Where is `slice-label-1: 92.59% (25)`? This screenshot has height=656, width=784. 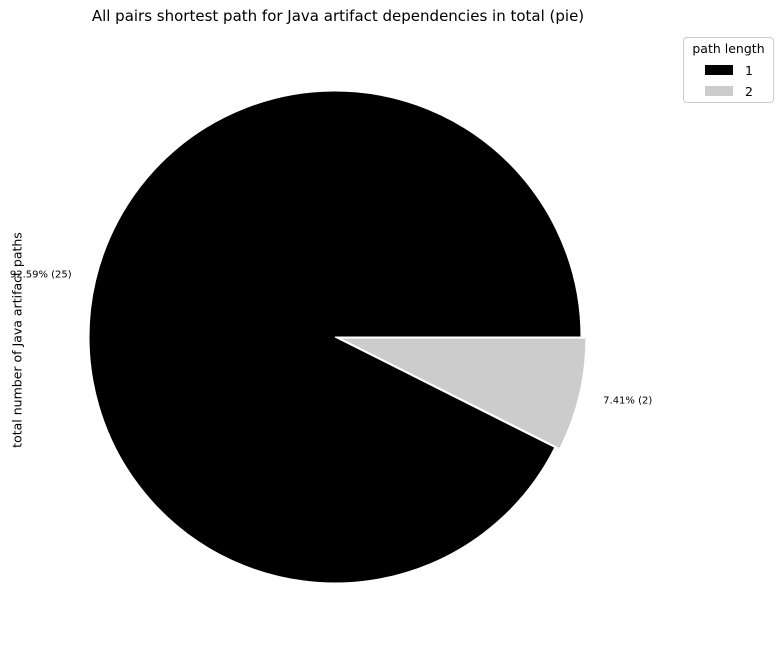 slice-label-1: 92.59% (25) is located at coordinates (41, 275).